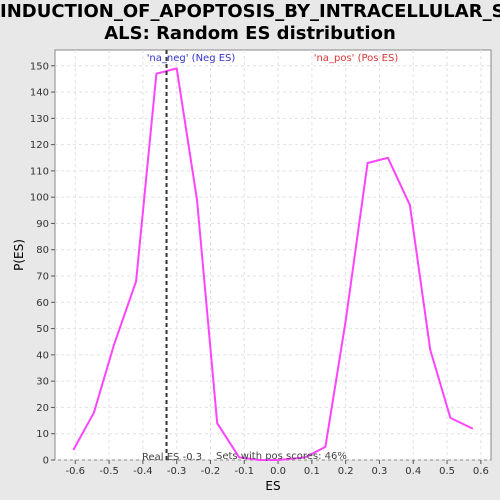 The image size is (500, 500). Describe the element at coordinates (191, 58) in the screenshot. I see `neg-es-label: 'na_neg' (Neg ES)` at that location.